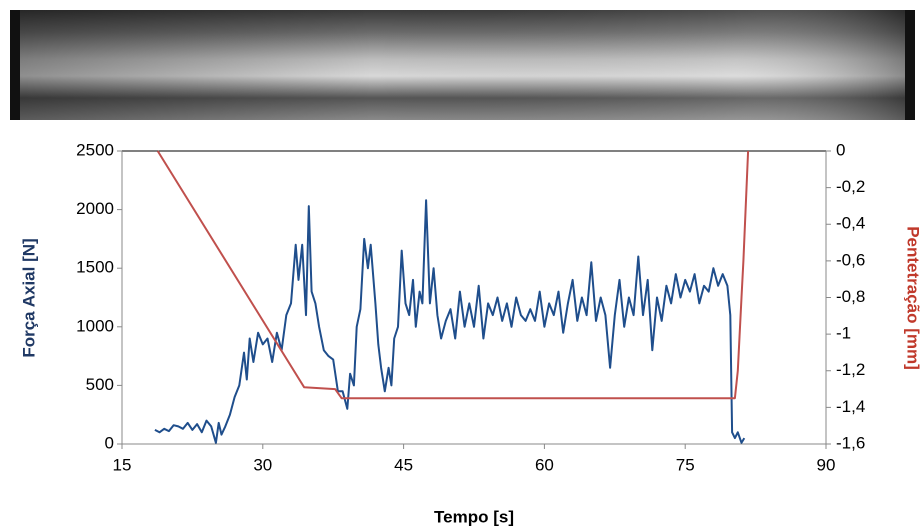  I want to click on x-tick-label: 15, so click(122, 464).